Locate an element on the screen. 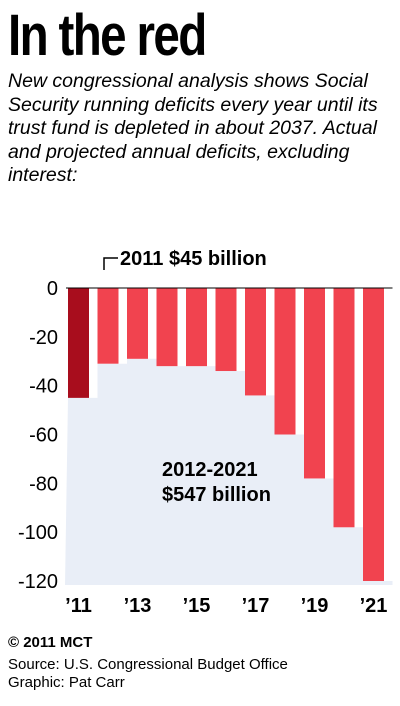 This screenshot has width=400, height=706. x-axis-labels: ’11 ’13 ’15 ’17 ’19 ’21 is located at coordinates (226, 606).